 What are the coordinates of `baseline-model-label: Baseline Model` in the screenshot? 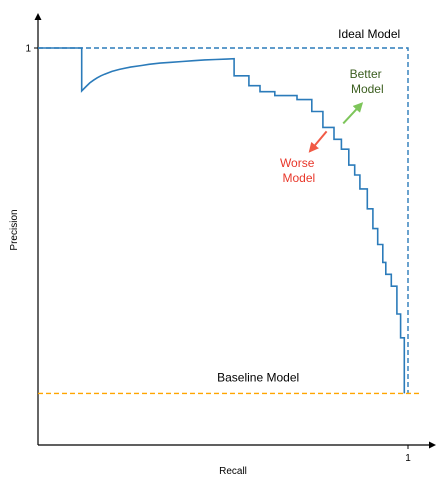 It's located at (258, 377).